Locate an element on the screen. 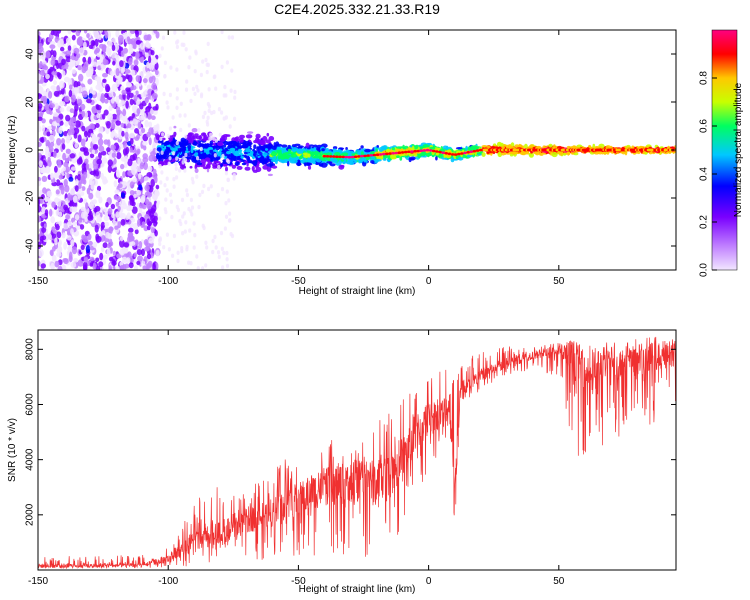 The width and height of the screenshot is (750, 600). chart-title: C2E4.2025.332.21.33.R19 is located at coordinates (357, 9).